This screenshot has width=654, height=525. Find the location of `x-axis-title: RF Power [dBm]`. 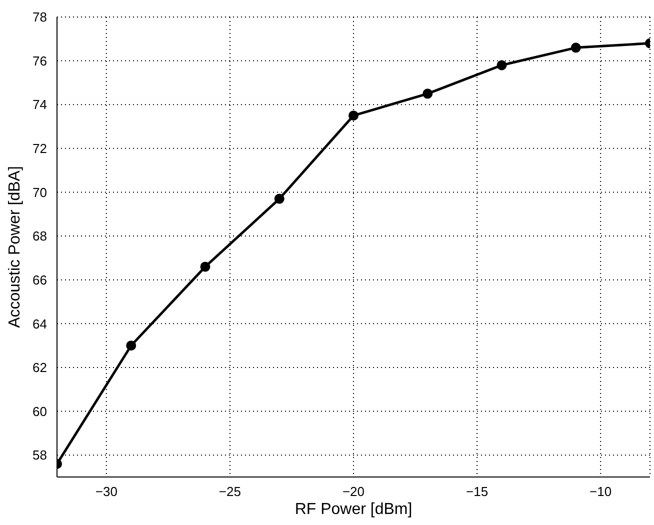

x-axis-title: RF Power [dBm] is located at coordinates (353, 509).